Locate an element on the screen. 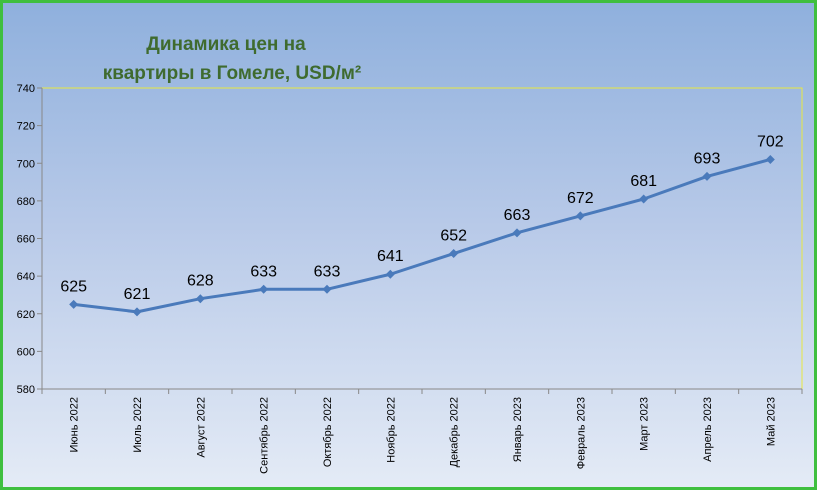 The image size is (817, 490). data-label: 641 is located at coordinates (390, 256).